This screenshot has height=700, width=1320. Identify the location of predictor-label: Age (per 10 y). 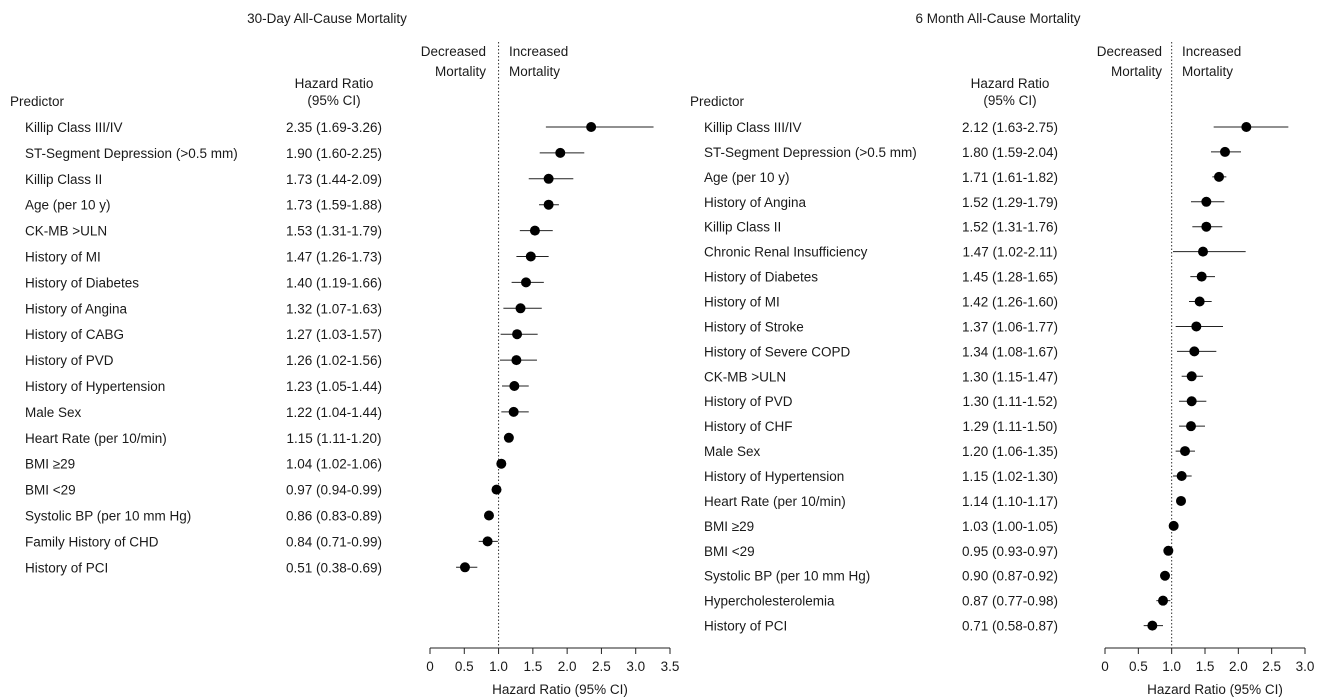
(747, 177).